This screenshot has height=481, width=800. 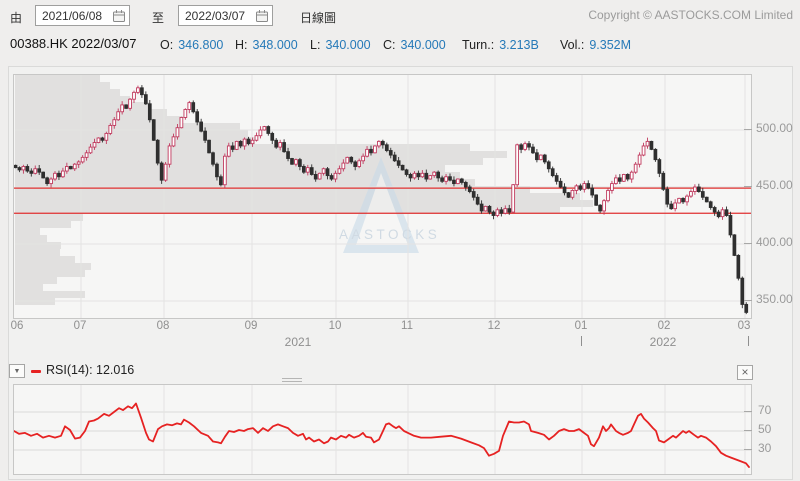 I want to click on quote-field-label: Vol.:, so click(x=572, y=45).